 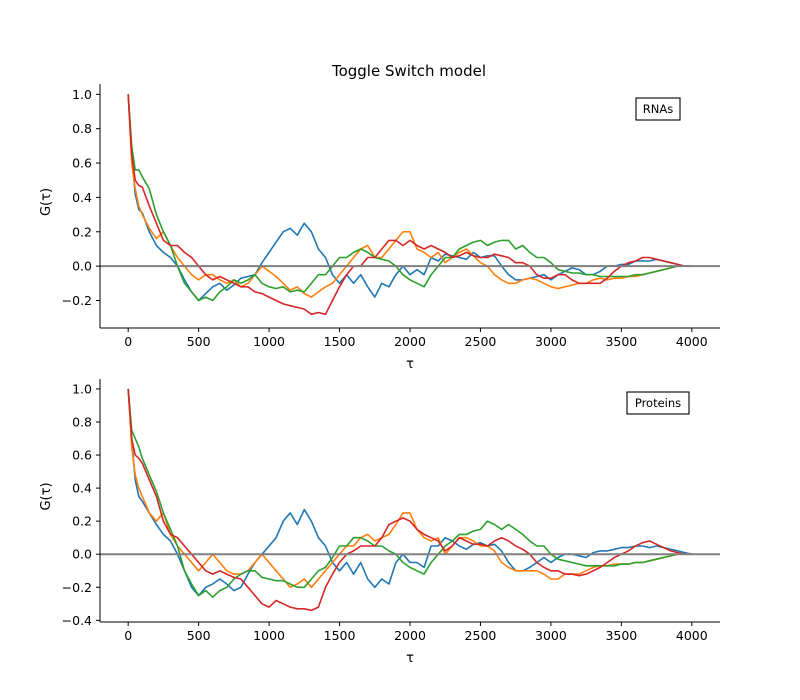 I want to click on rnas-x-tick-label: 2500, so click(x=481, y=341).